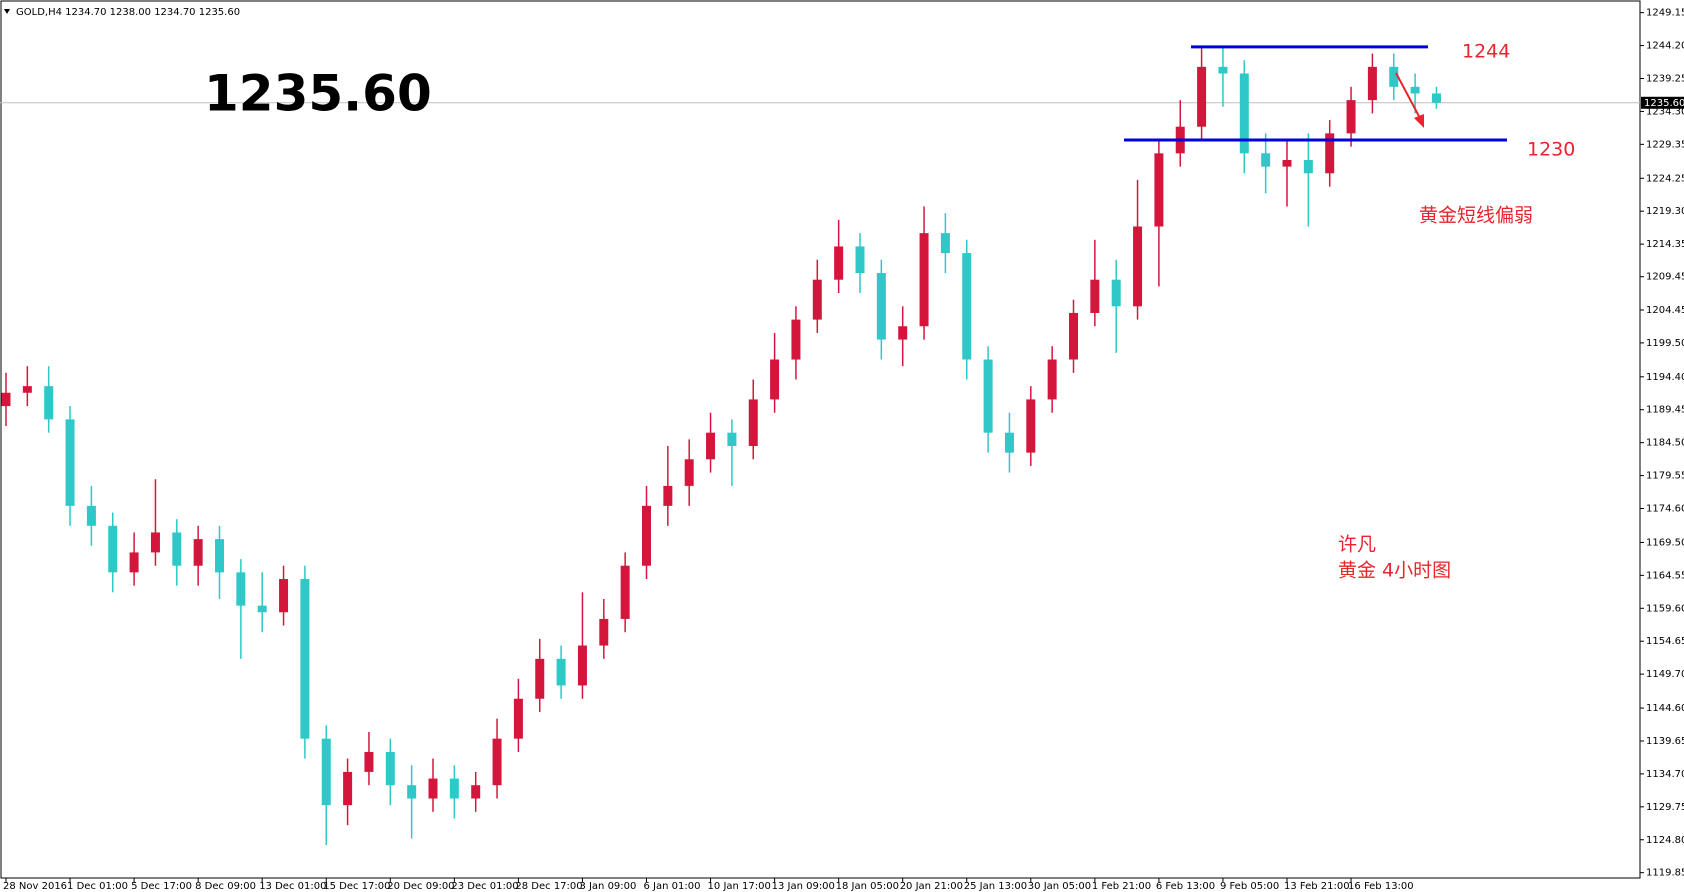  Describe the element at coordinates (1185, 886) in the screenshot. I see `x-tick-label: 6 Feb 13:00` at that location.